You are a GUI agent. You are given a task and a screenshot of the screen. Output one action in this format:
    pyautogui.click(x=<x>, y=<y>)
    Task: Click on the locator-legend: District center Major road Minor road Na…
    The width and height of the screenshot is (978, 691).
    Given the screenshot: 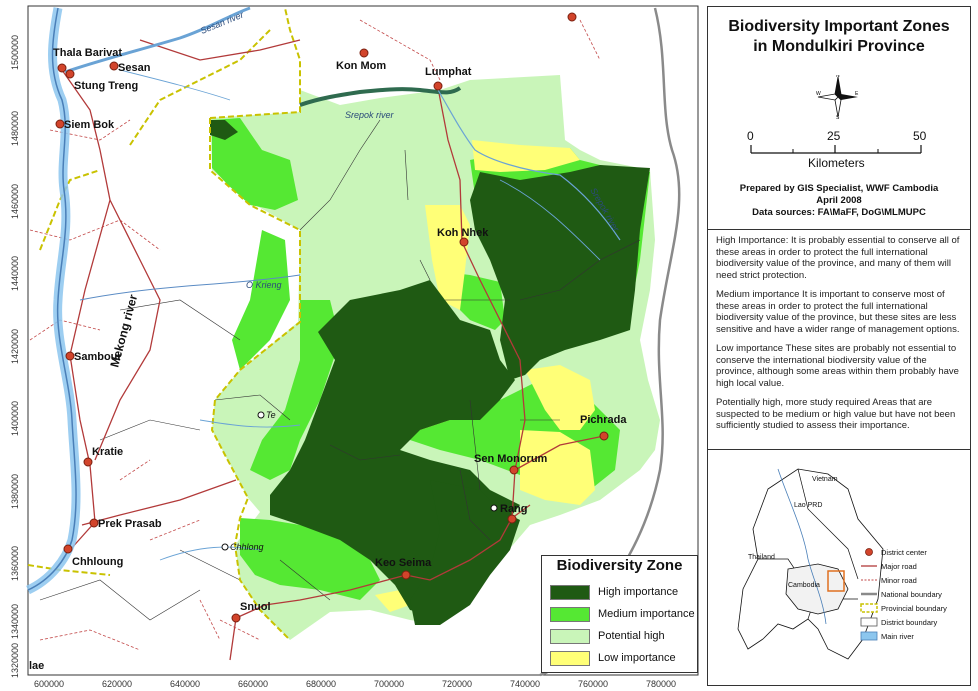 What is the action you would take?
    pyautogui.click(x=911, y=594)
    